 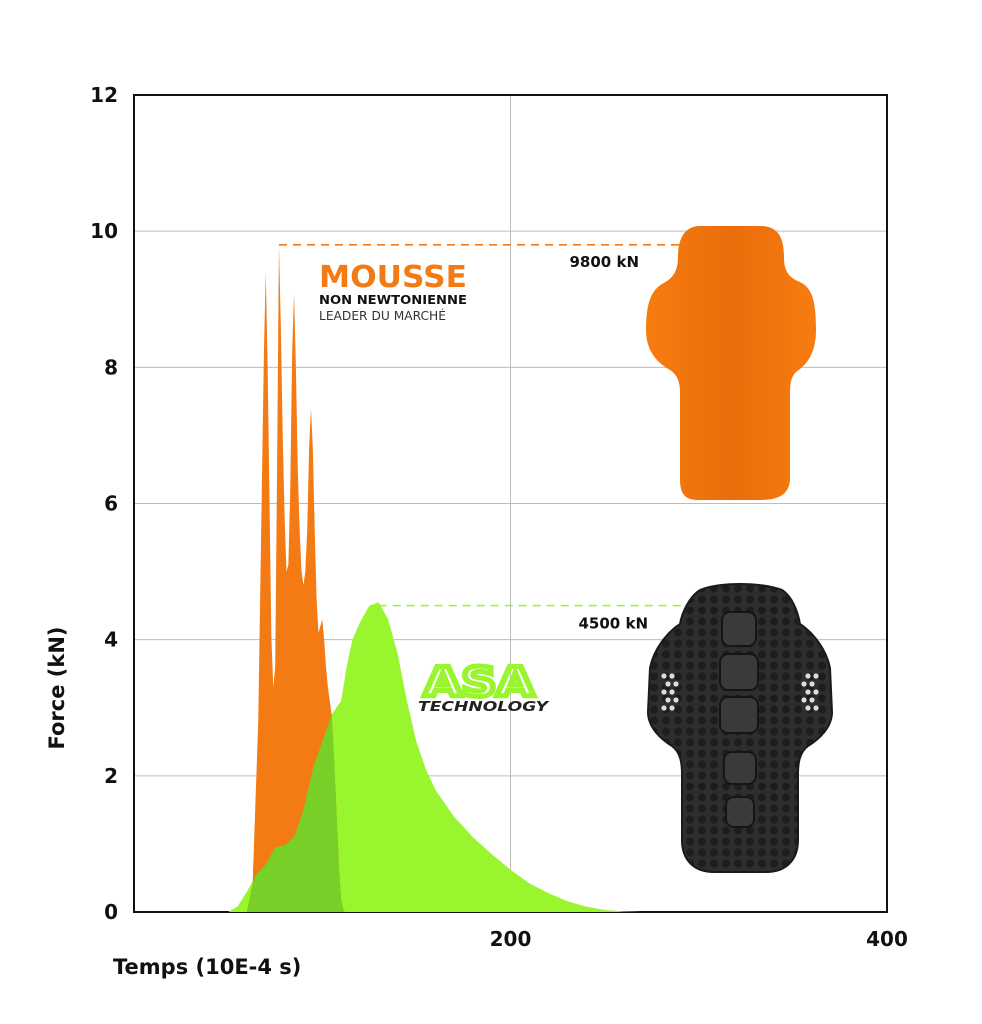 I want to click on y-axis-label: Force (kN), so click(x=57, y=687).